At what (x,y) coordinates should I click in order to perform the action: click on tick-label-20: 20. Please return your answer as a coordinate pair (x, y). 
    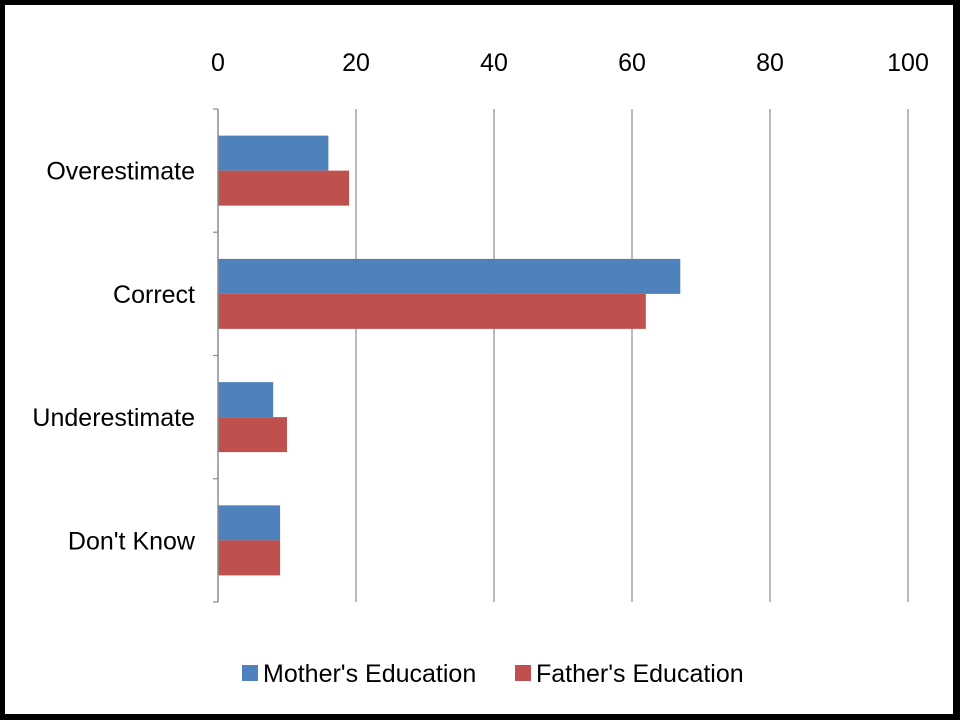
    Looking at the image, I should click on (356, 63).